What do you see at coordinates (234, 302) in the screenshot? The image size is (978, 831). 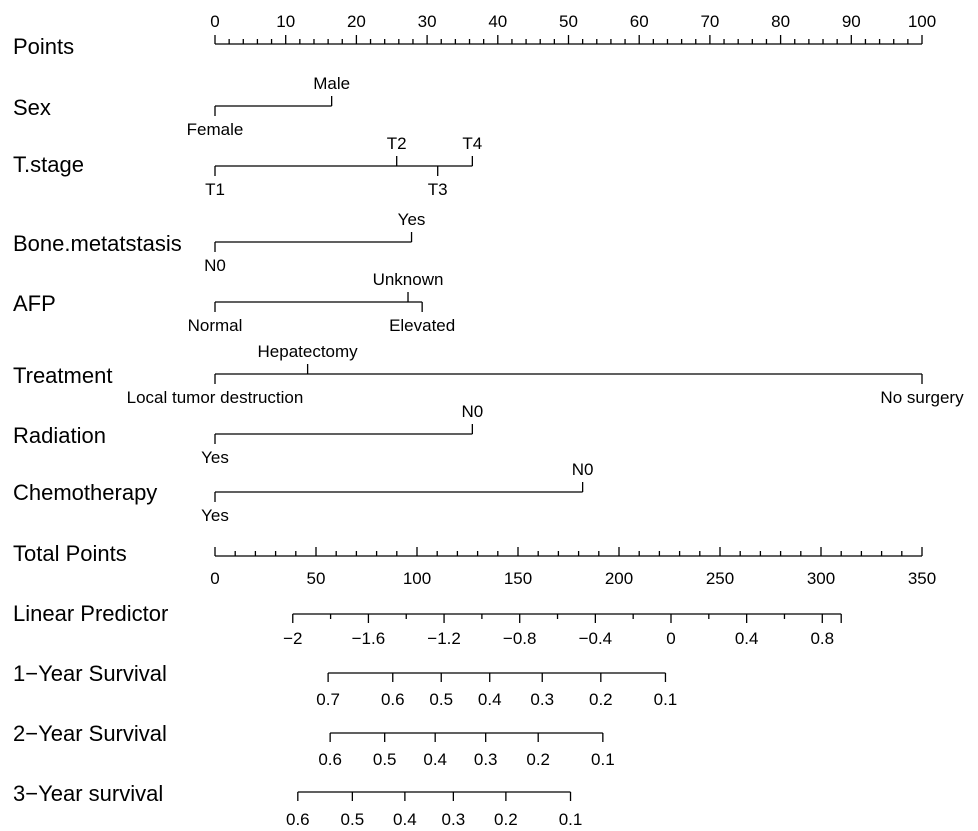 I see `variable-row-afp: AFP Normal Unknown Elevated` at bounding box center [234, 302].